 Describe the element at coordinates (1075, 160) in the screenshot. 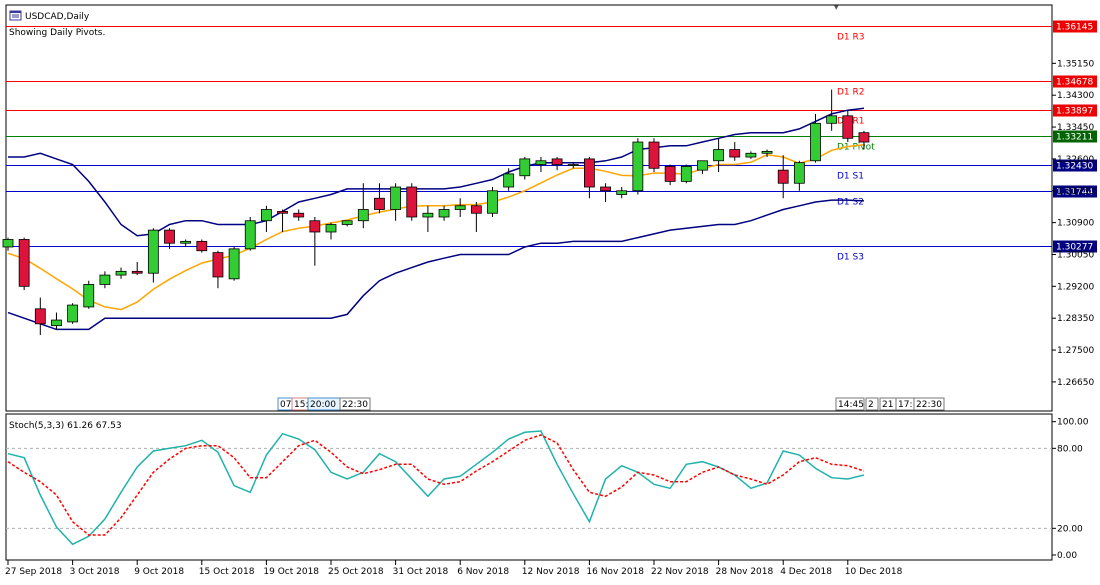

I see `price-tick-label: 1.32600` at that location.